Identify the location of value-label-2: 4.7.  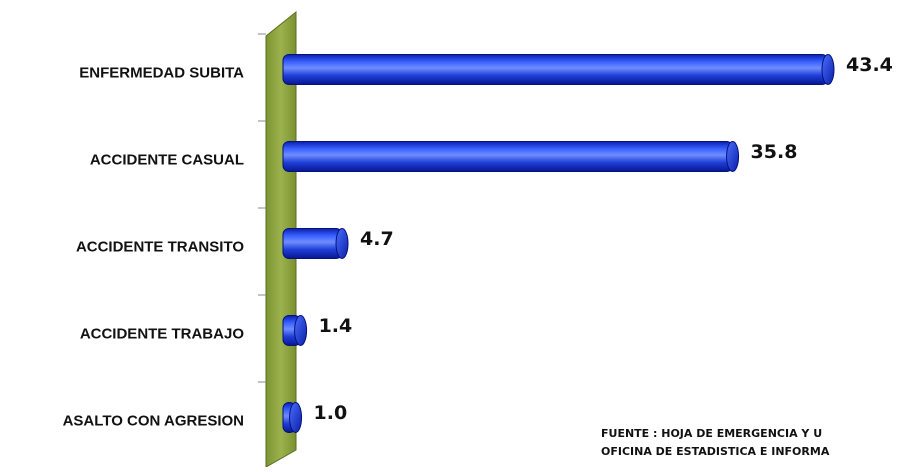
(377, 239).